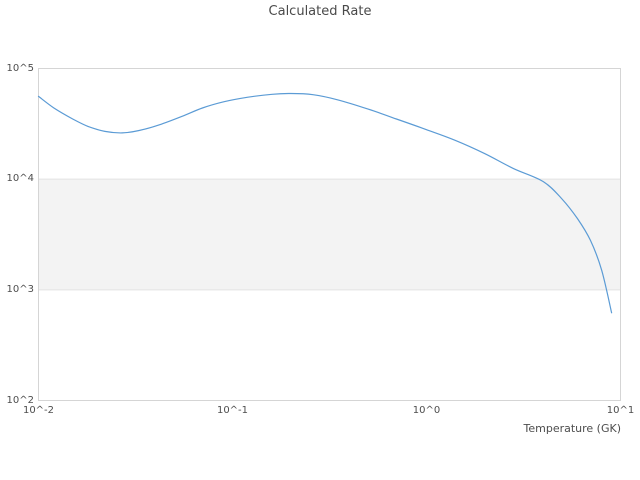  I want to click on x-tick-label: 10^1, so click(620, 410).